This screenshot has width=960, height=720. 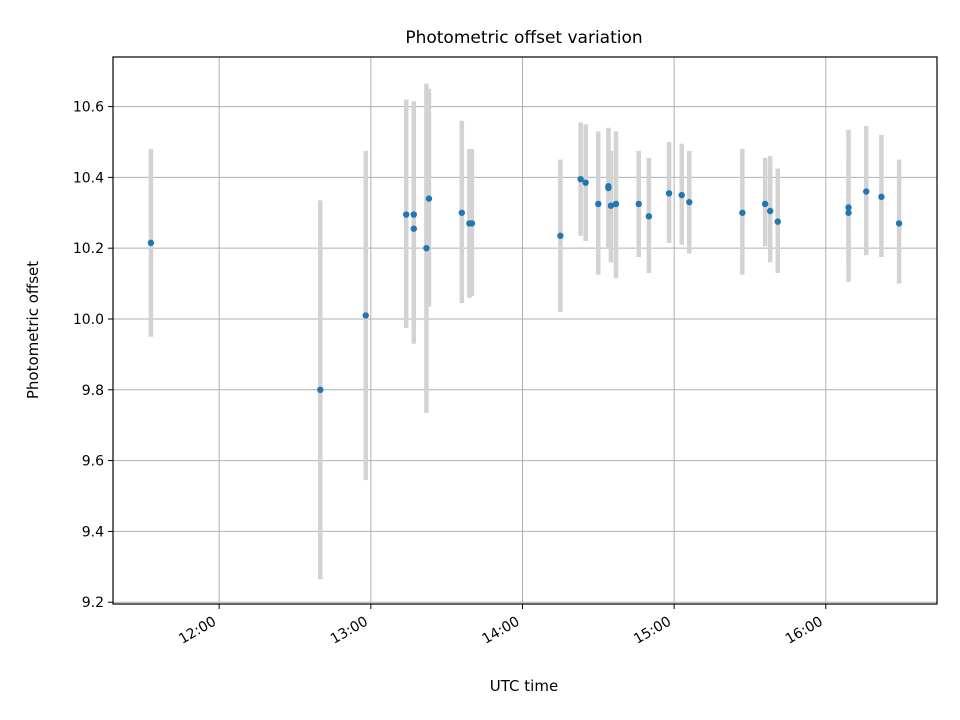 What do you see at coordinates (93, 603) in the screenshot?
I see `y-tick-label: 9.2` at bounding box center [93, 603].